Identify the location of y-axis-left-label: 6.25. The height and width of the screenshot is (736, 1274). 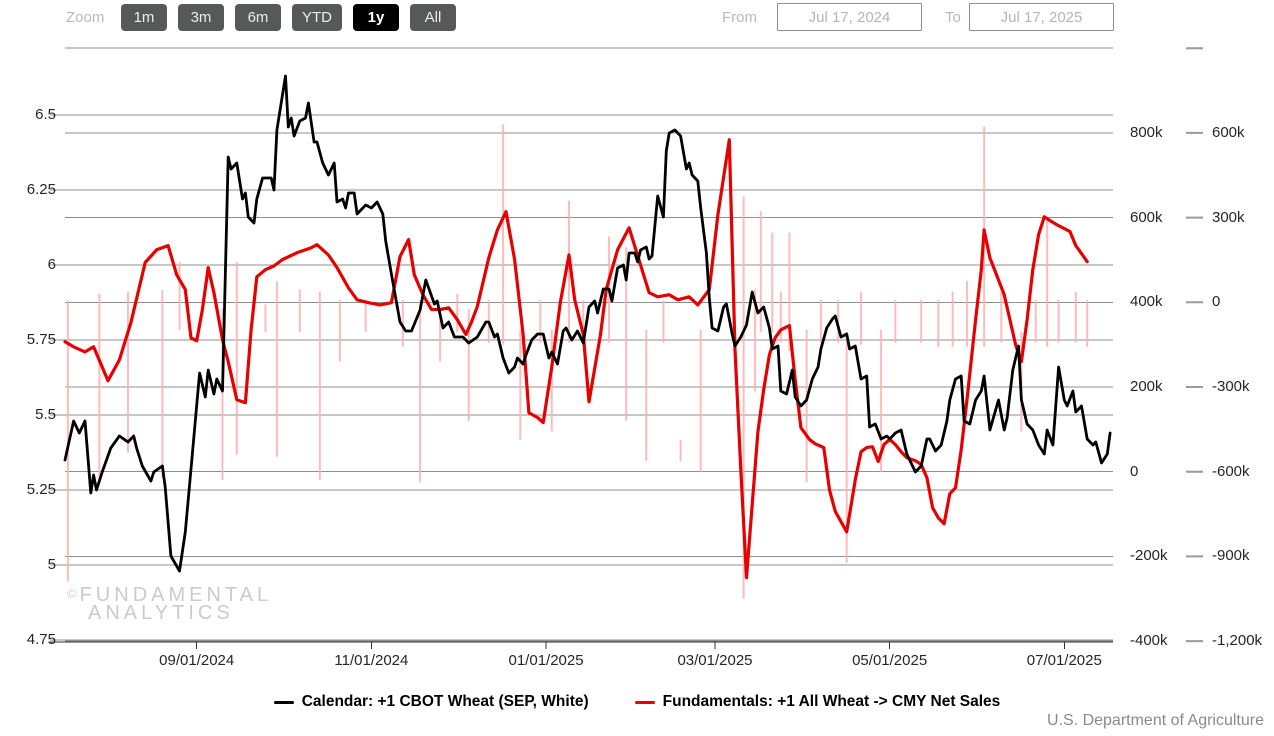
(41, 189).